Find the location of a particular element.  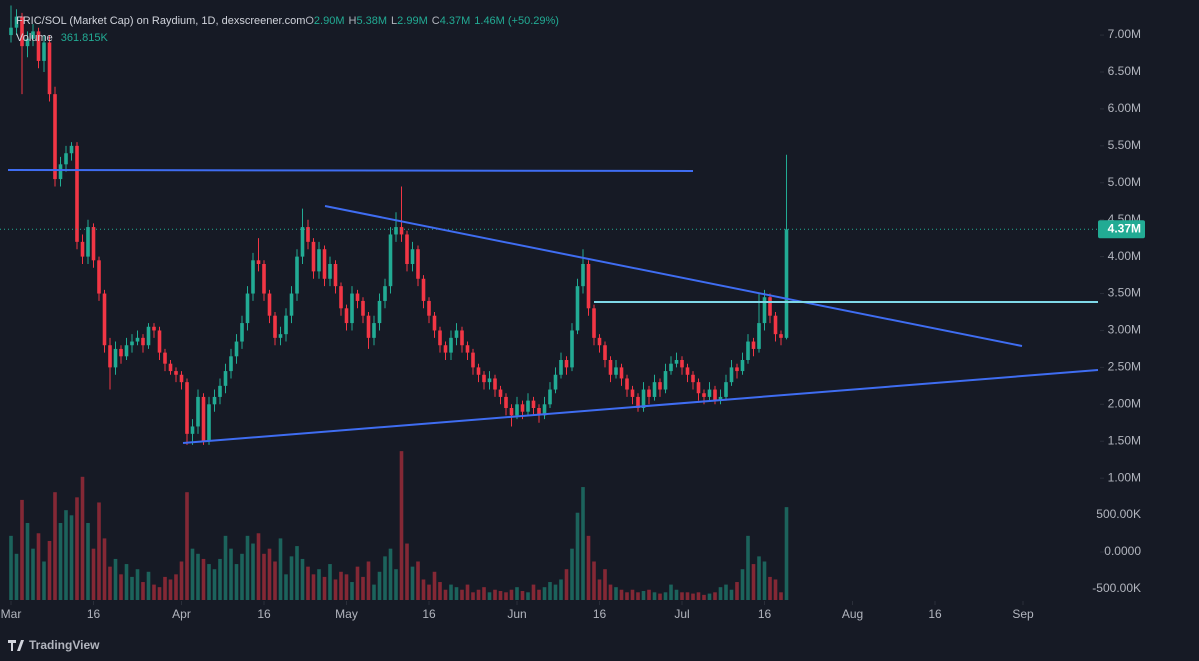

y-tick-label: 0.0000 is located at coordinates (1122, 551).